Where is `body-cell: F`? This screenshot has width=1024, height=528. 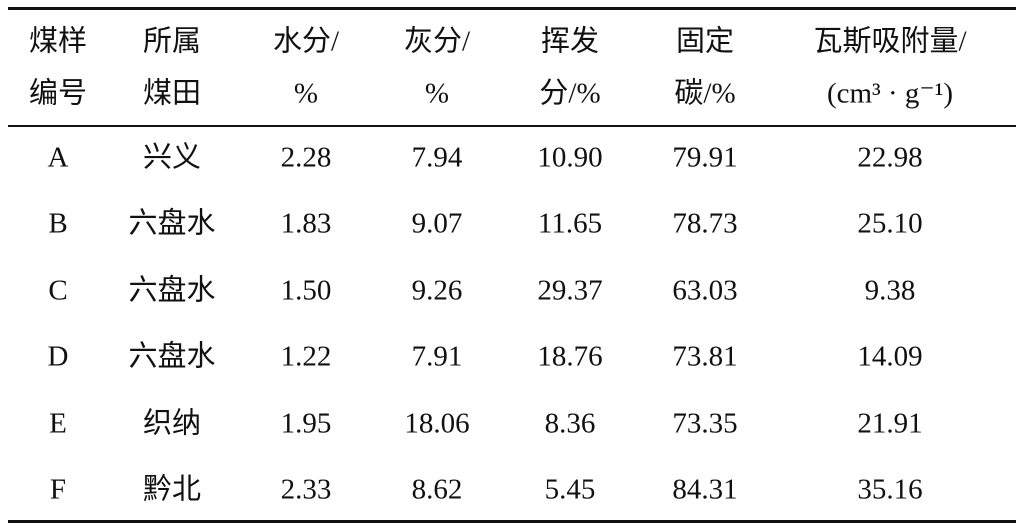
body-cell: F is located at coordinates (58, 489).